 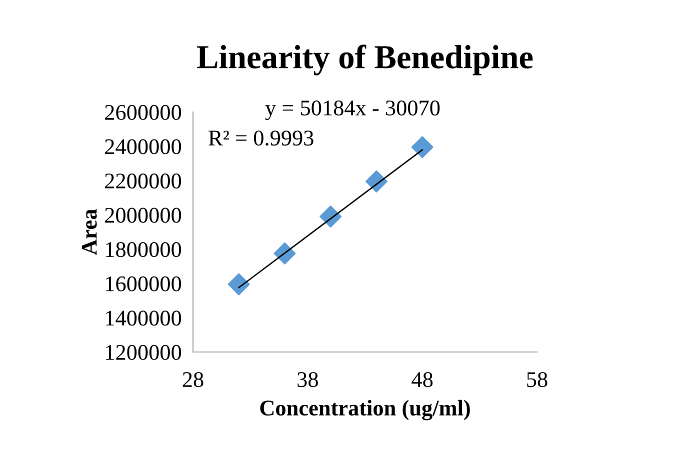 What do you see at coordinates (537, 380) in the screenshot?
I see `x-tick-label: 58` at bounding box center [537, 380].